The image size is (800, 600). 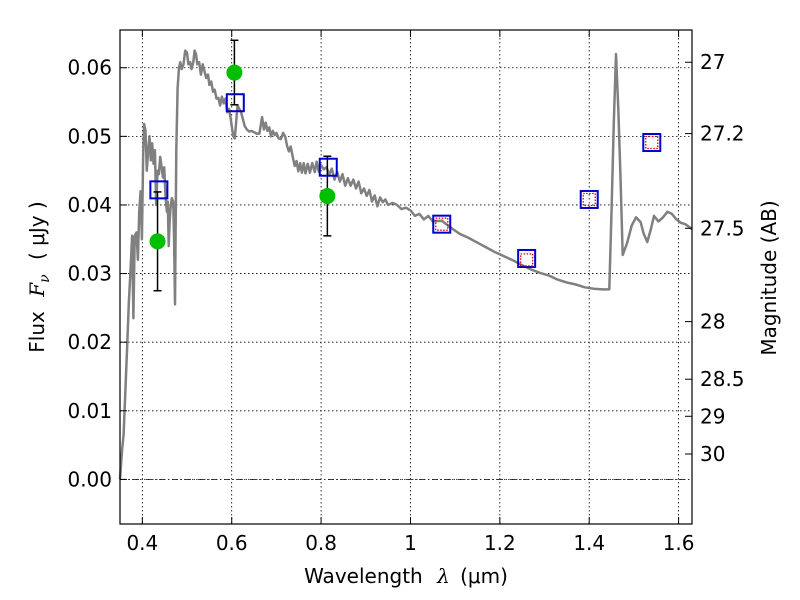 What do you see at coordinates (142, 543) in the screenshot?
I see `x-tick-label: 0.4` at bounding box center [142, 543].